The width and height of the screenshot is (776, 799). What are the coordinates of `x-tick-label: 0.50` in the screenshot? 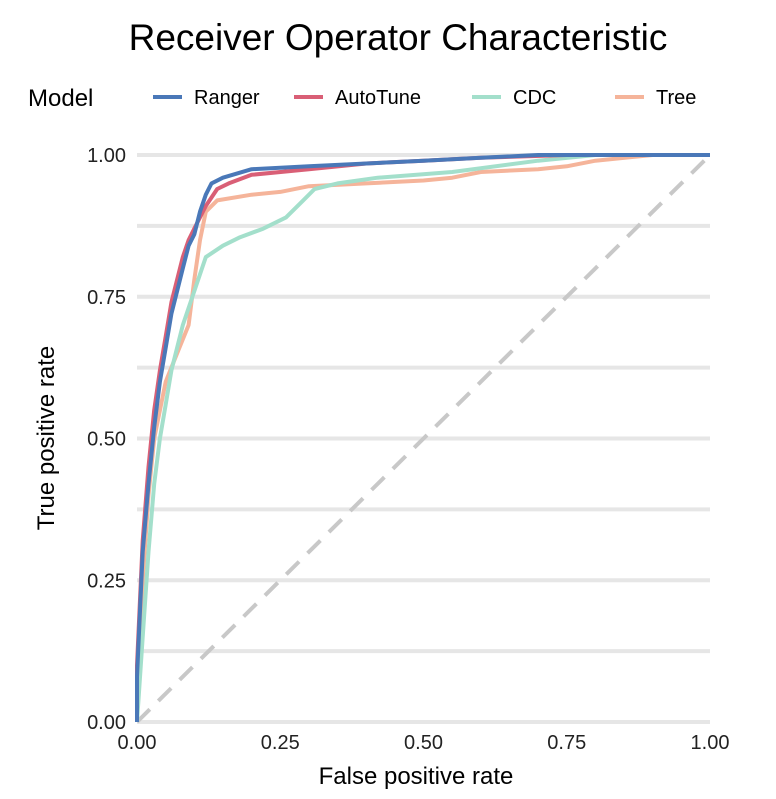 It's located at (423, 743).